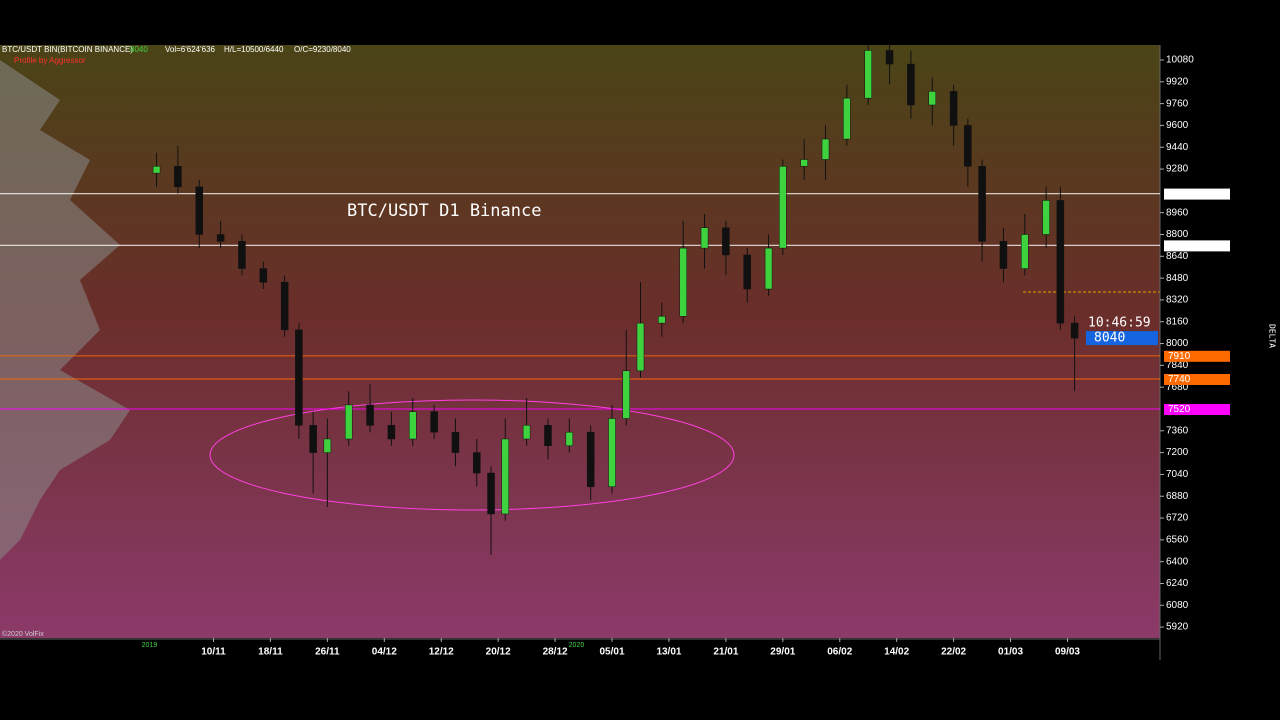 Image resolution: width=1280 pixels, height=720 pixels. I want to click on x-tick-label: 18/11, so click(270, 652).